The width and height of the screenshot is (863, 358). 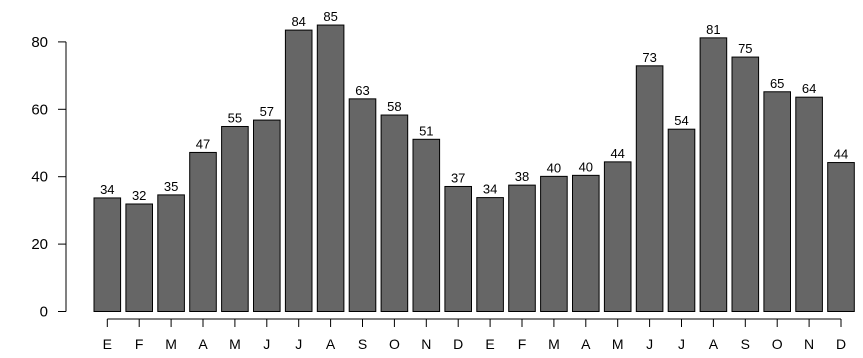 I want to click on bar-value-label: 58, so click(x=394, y=106).